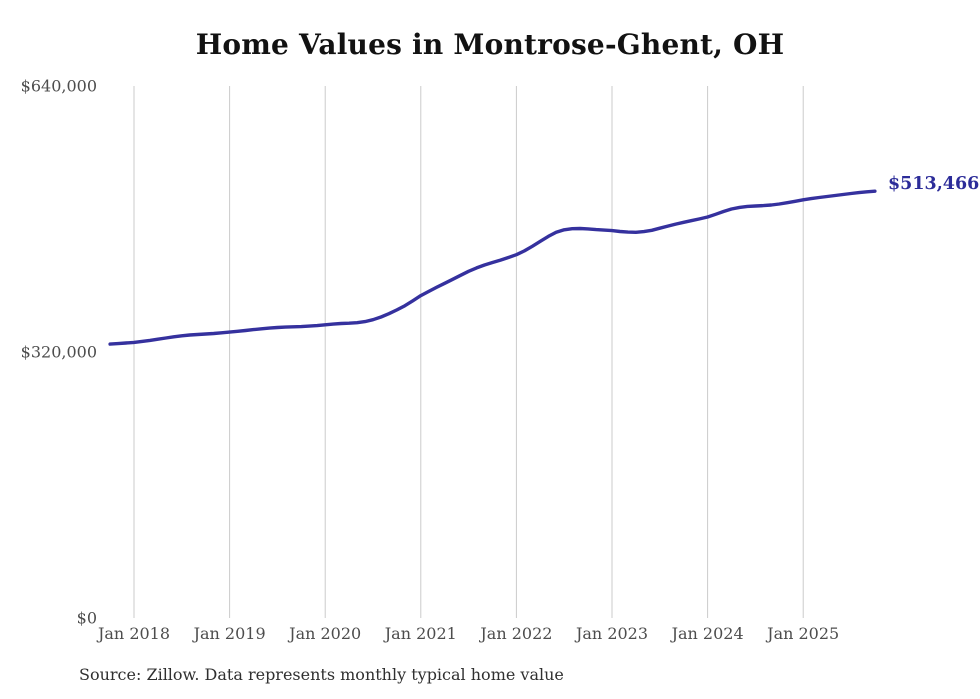 This screenshot has width=980, height=699. What do you see at coordinates (803, 633) in the screenshot?
I see `x-tick-label: Jan 2025` at bounding box center [803, 633].